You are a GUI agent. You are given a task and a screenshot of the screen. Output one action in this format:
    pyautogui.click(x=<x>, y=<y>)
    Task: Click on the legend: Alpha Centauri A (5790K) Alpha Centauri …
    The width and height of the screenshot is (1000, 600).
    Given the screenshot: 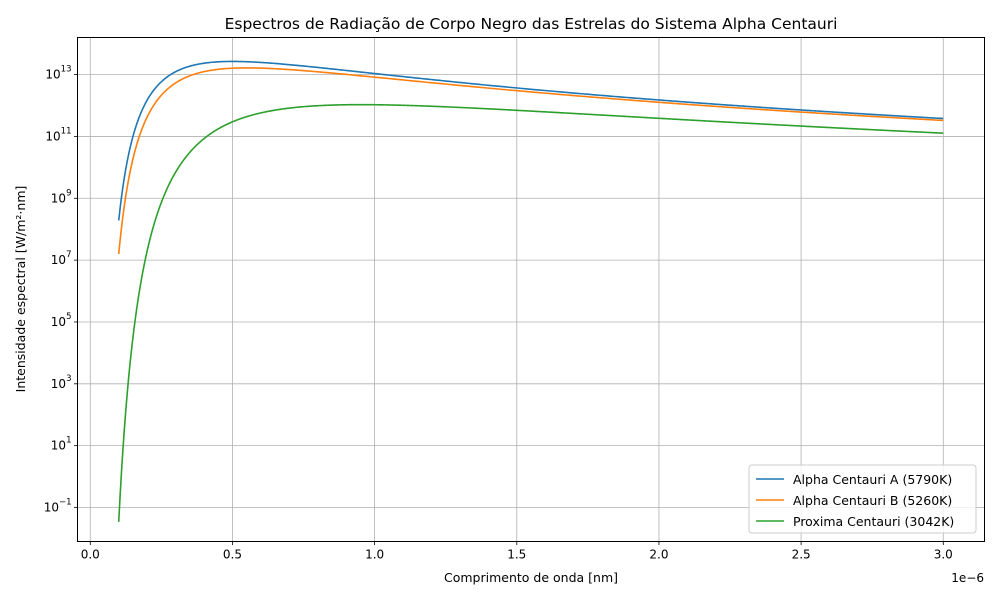 What is the action you would take?
    pyautogui.click(x=862, y=499)
    